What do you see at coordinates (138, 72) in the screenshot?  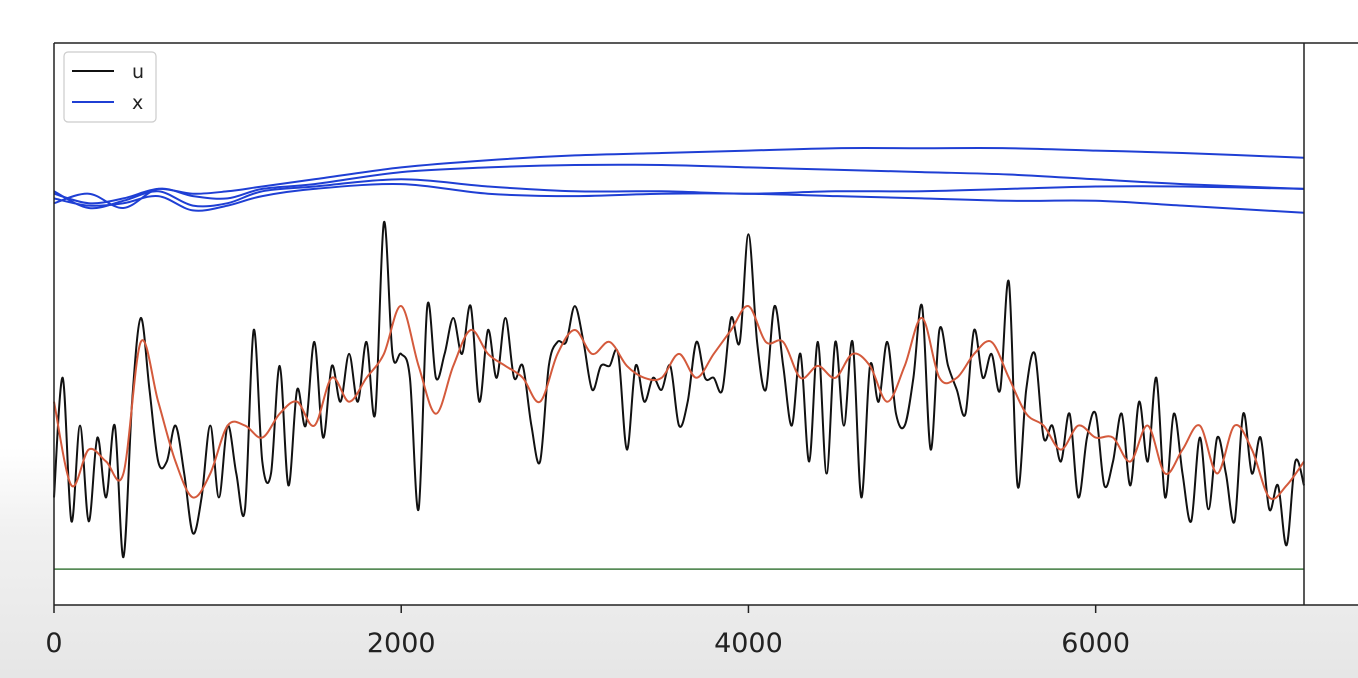 I see `legend-label-u: u` at bounding box center [138, 72].